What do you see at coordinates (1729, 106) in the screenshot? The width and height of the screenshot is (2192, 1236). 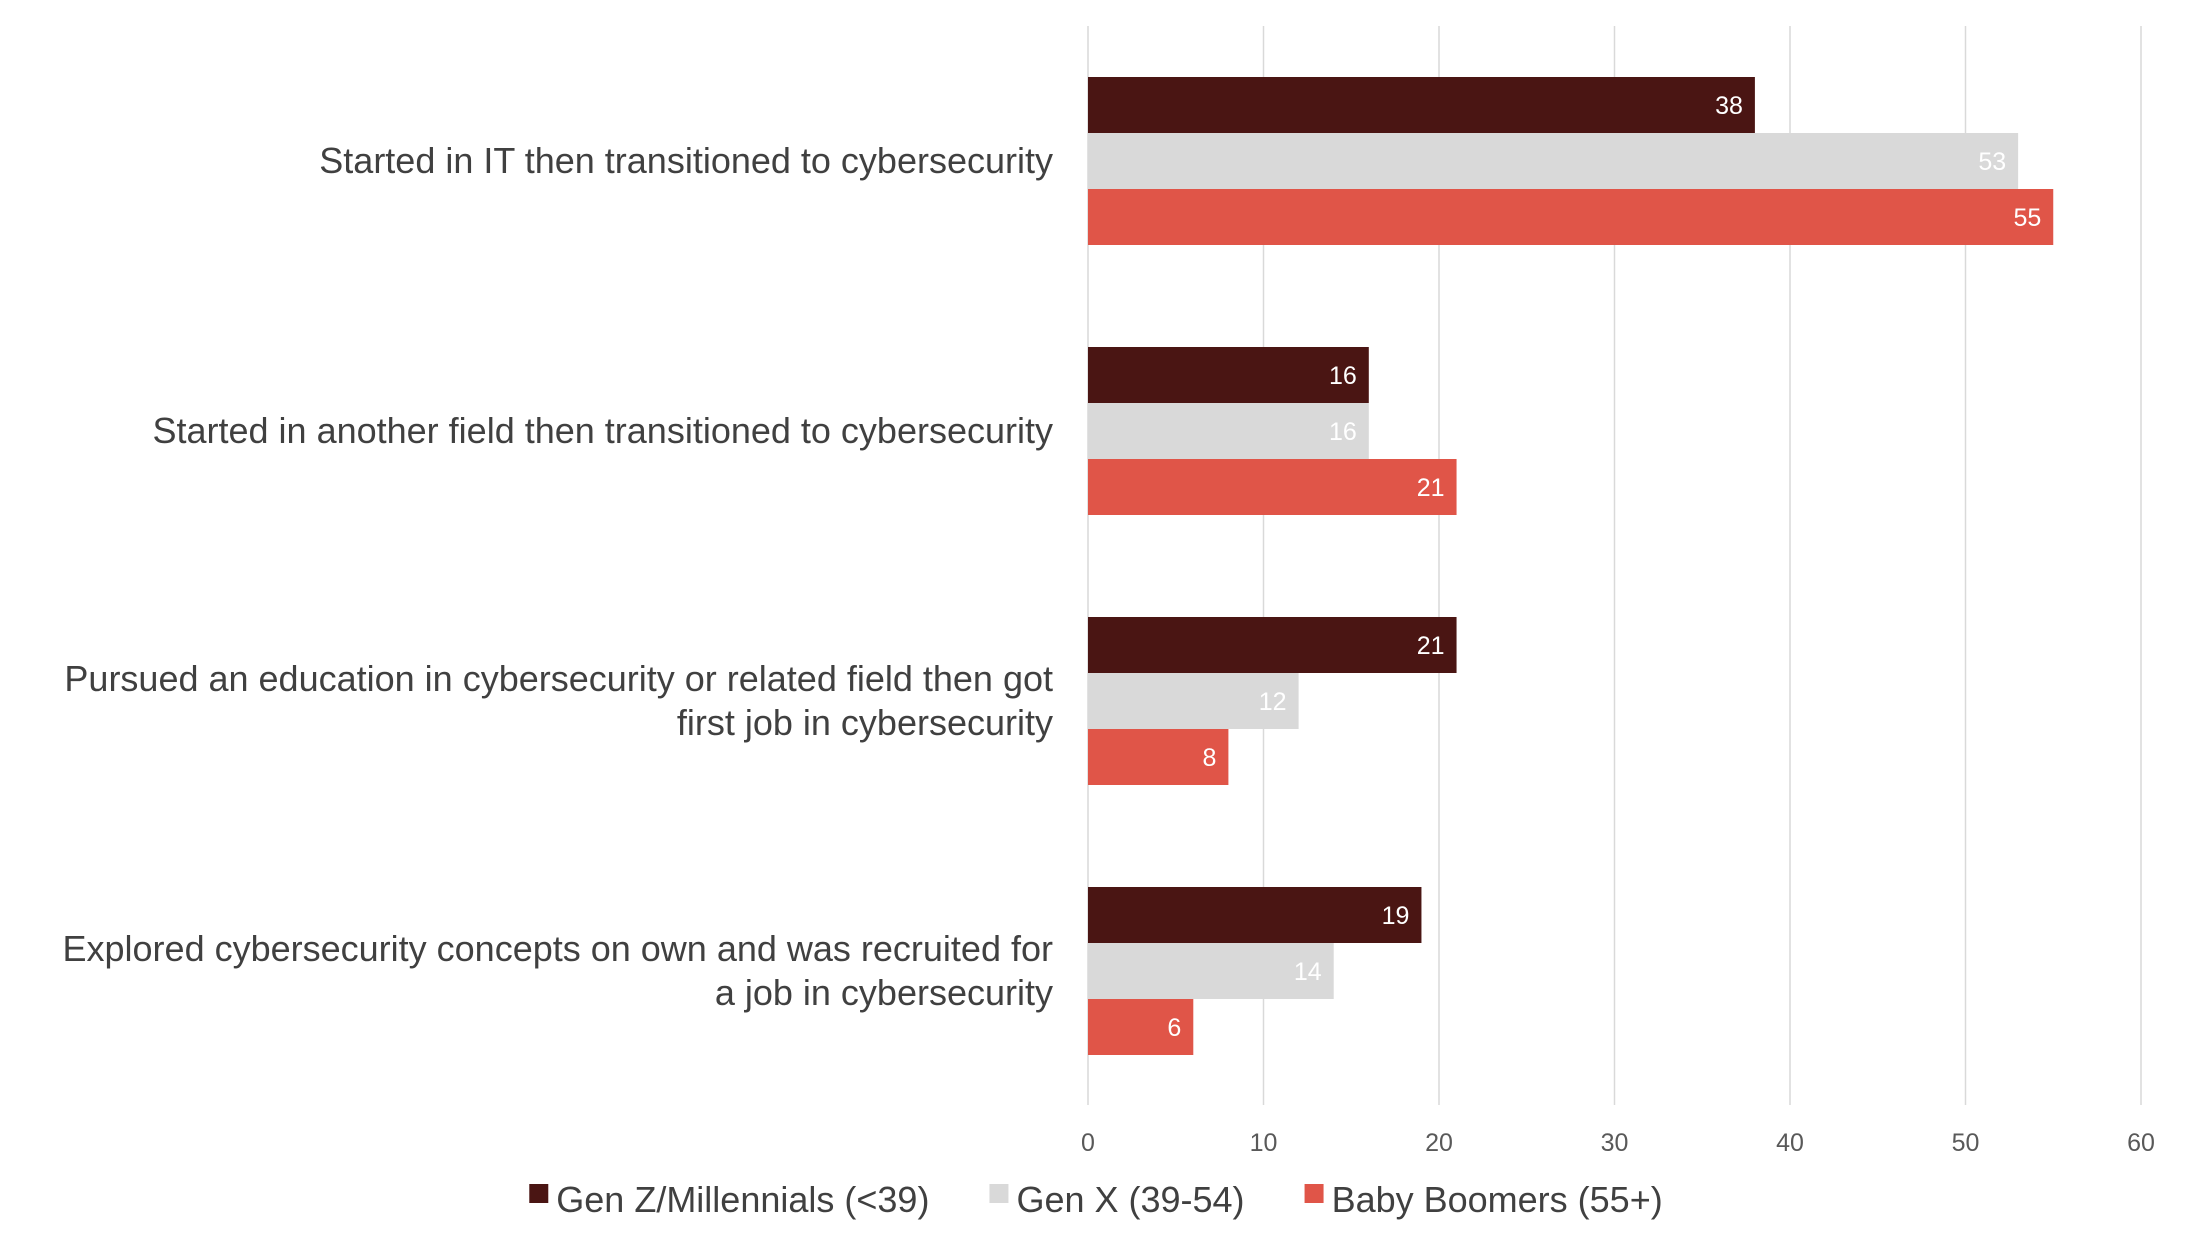 I see `bar-value-label: 38` at bounding box center [1729, 106].